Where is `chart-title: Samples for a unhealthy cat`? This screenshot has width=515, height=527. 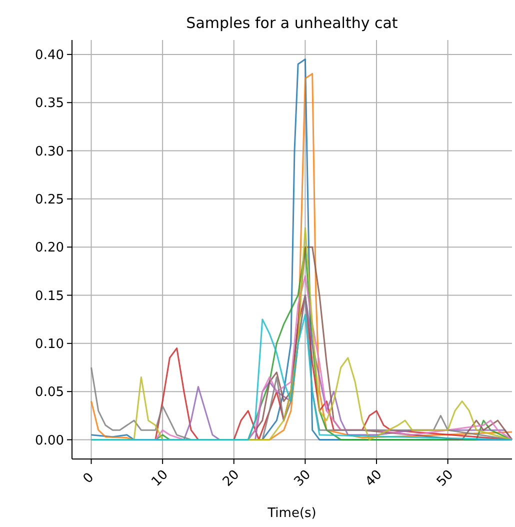
chart-title: Samples for a unhealthy cat is located at coordinates (292, 23).